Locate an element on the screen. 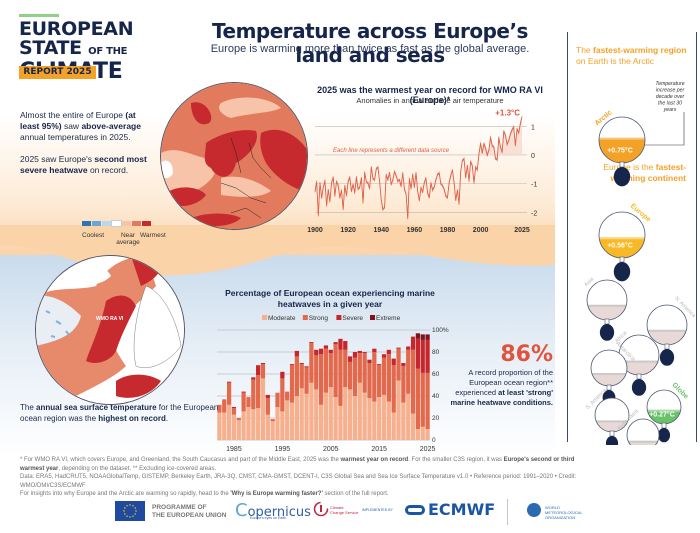 This screenshot has width=700, height=533. bar-moderate-2016 is located at coordinates (384, 417).